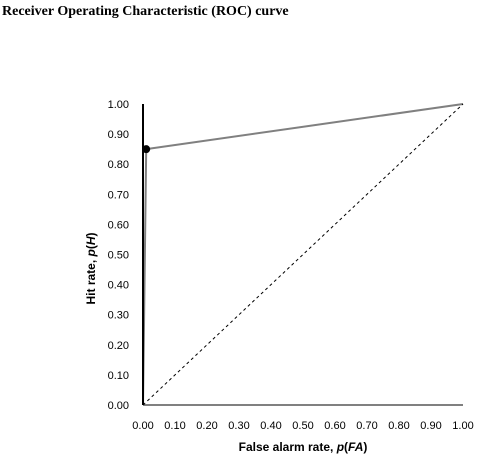 This screenshot has width=493, height=462. What do you see at coordinates (118, 406) in the screenshot?
I see `y-tick-label: 0.00` at bounding box center [118, 406].